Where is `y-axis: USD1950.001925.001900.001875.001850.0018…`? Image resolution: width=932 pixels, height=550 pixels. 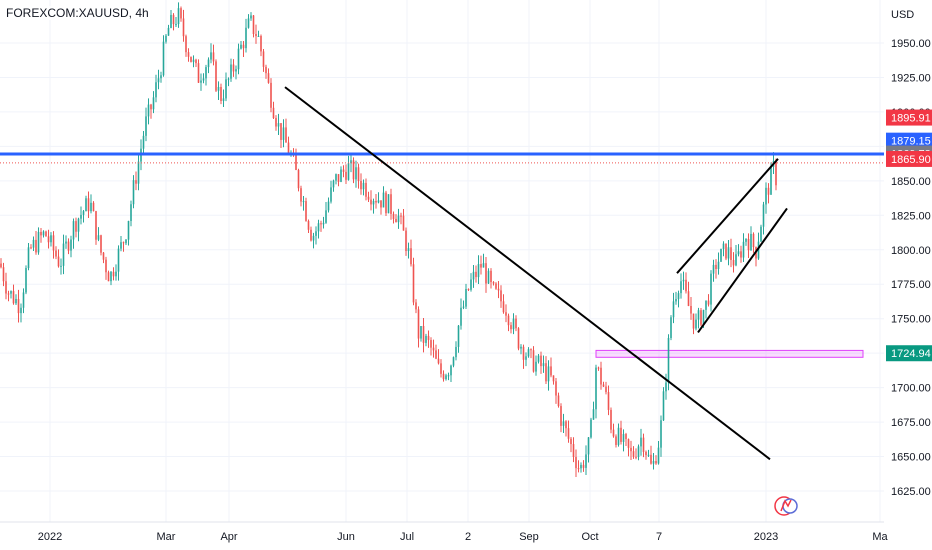
y-axis: USD1950.001925.001900.001875.001850.0018… is located at coordinates (911, 253).